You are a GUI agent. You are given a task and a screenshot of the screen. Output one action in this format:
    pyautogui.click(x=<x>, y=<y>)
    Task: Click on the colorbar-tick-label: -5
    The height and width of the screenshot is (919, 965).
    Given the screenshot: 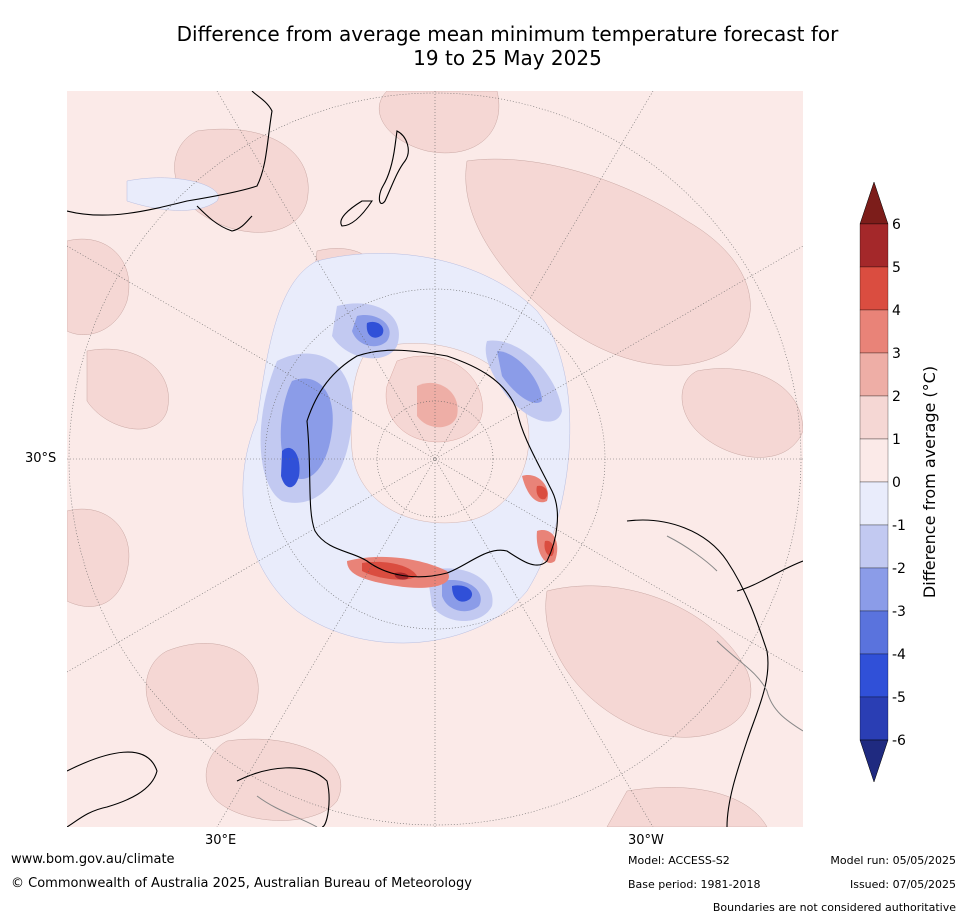 What is the action you would take?
    pyautogui.click(x=899, y=698)
    